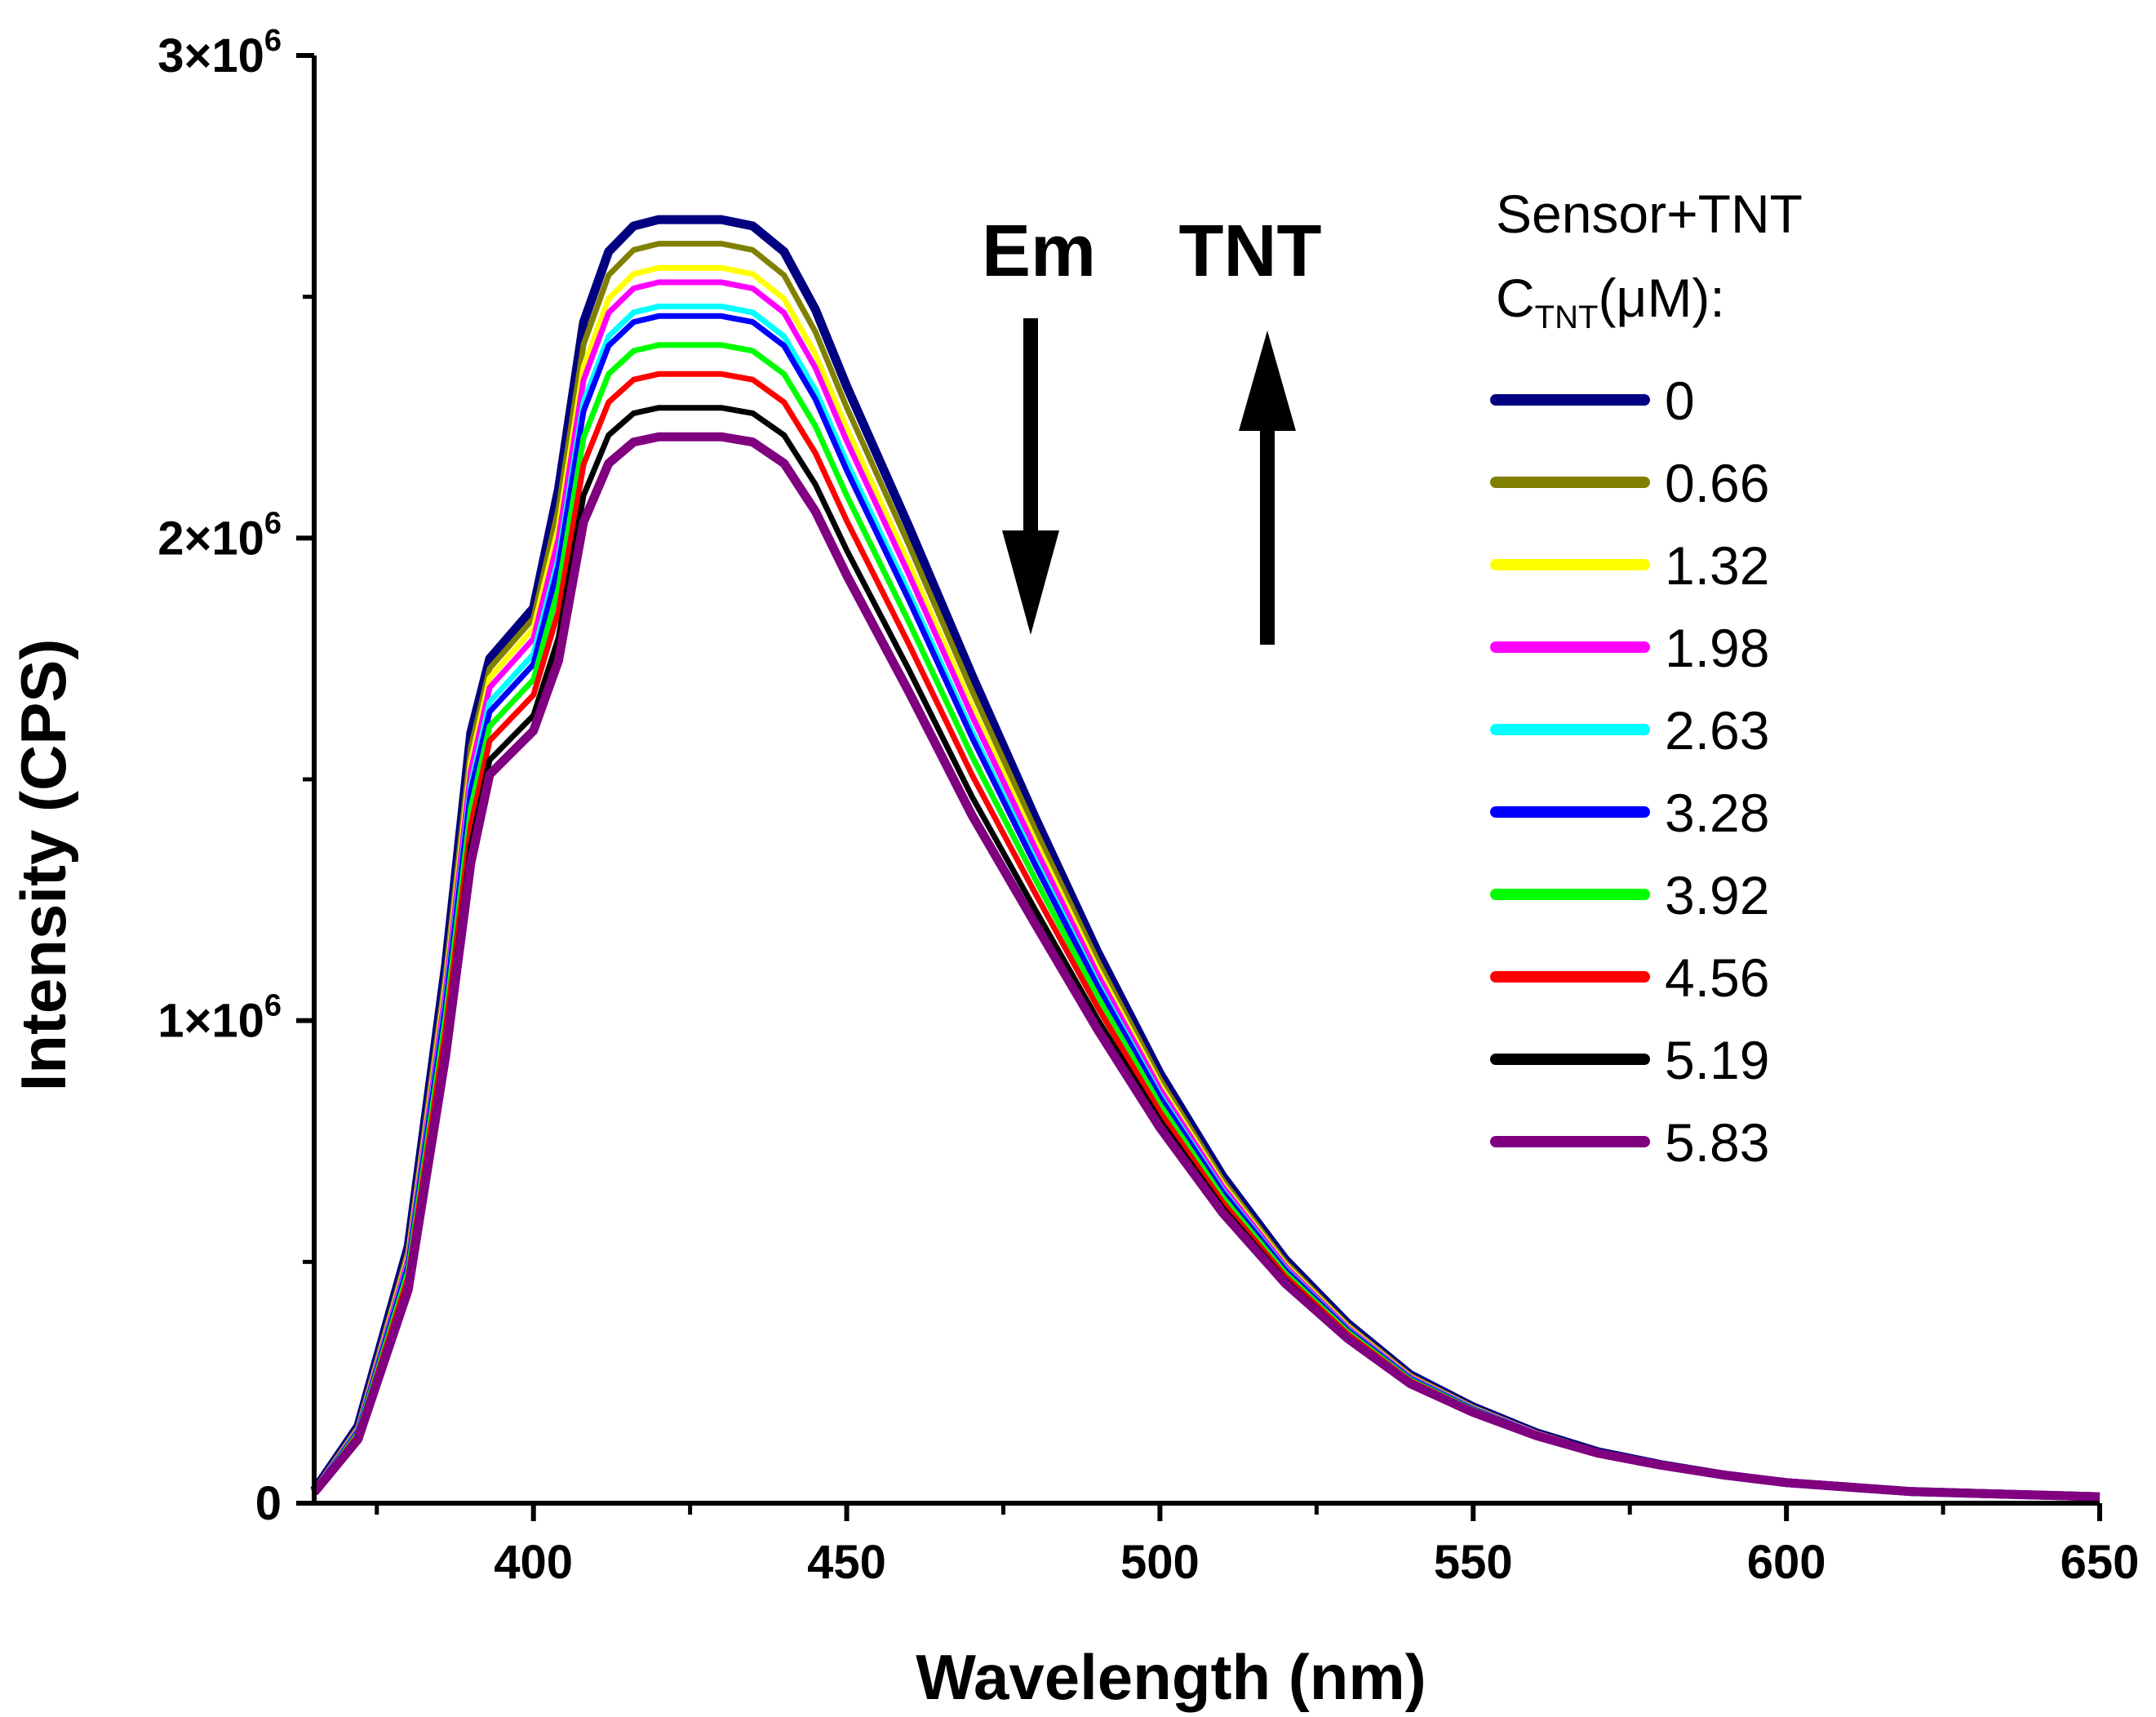  Describe the element at coordinates (1515, 298) in the screenshot. I see `legend-title-c: C` at that location.